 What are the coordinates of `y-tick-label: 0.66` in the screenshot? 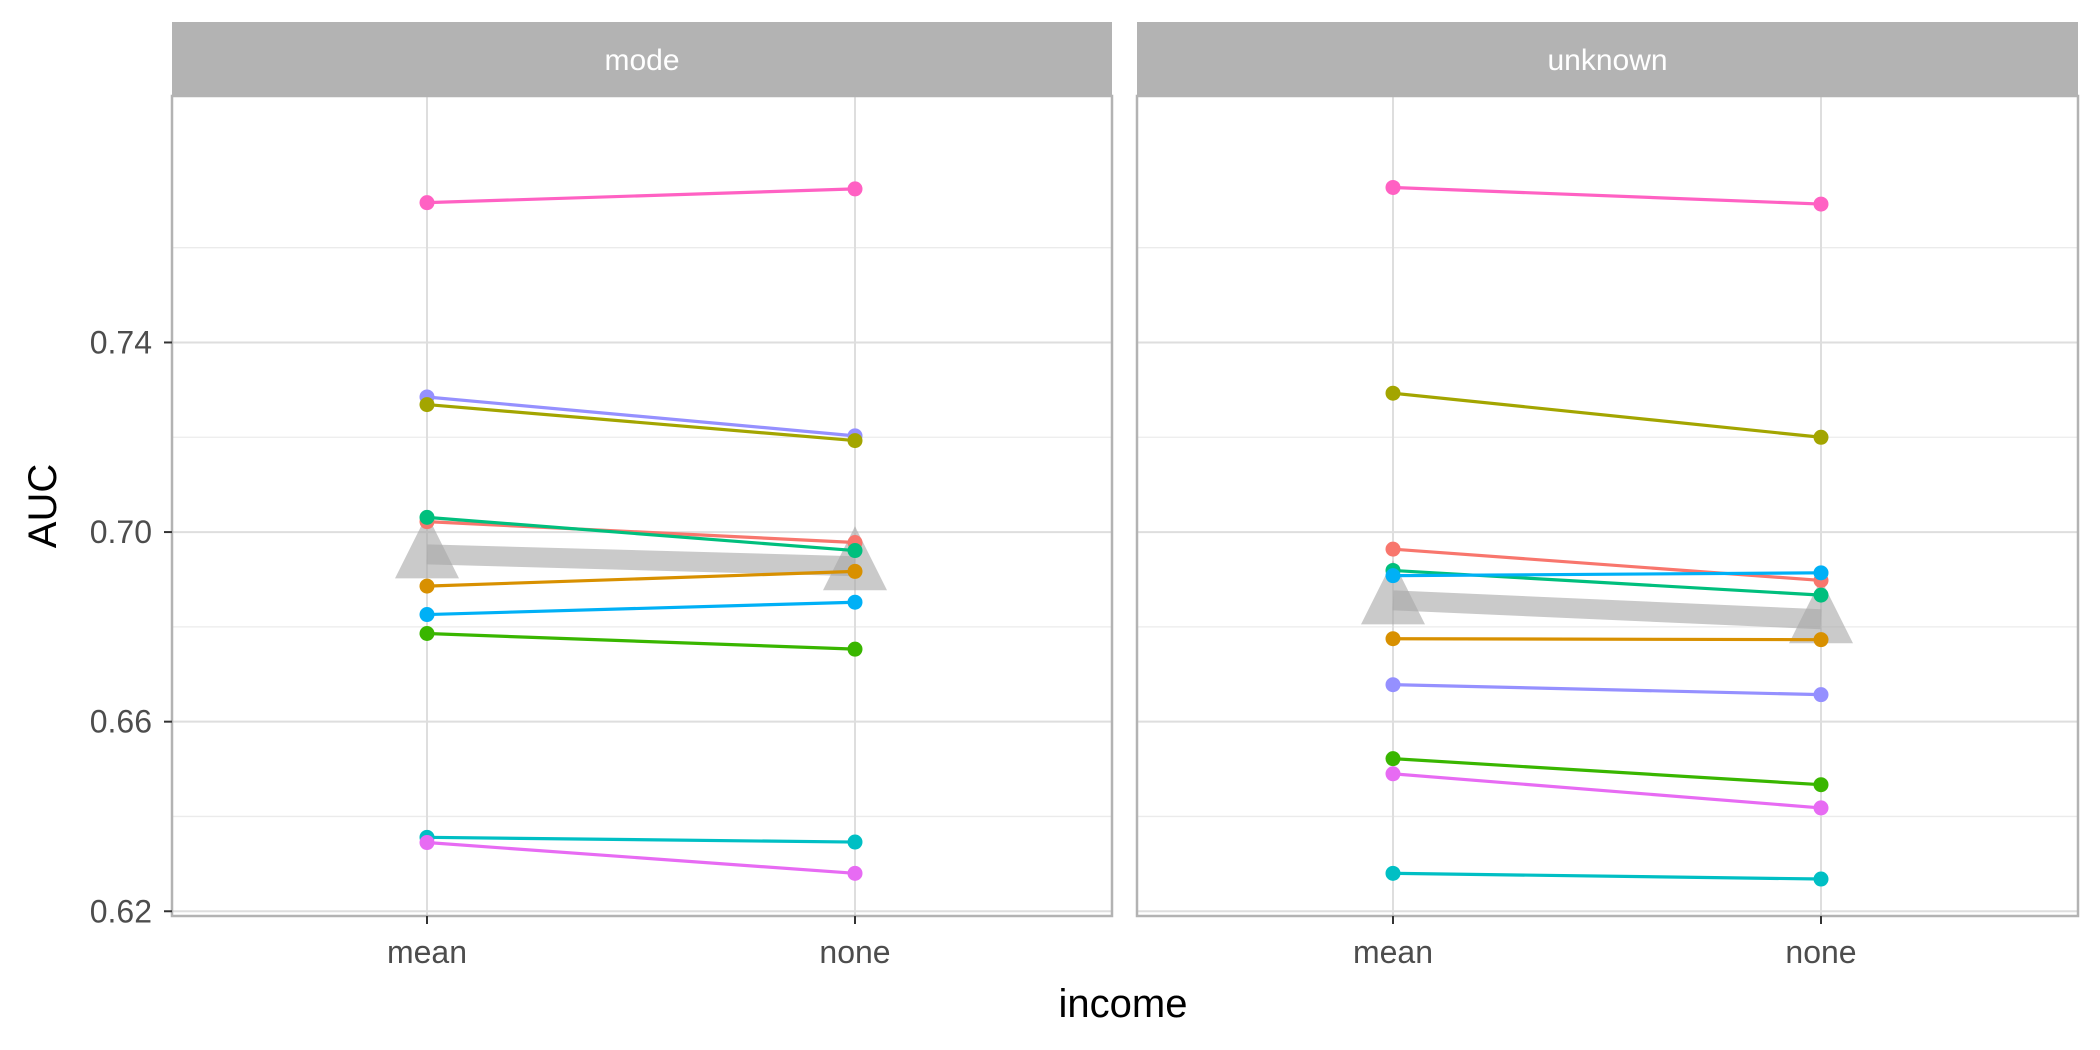 It's located at (121, 722).